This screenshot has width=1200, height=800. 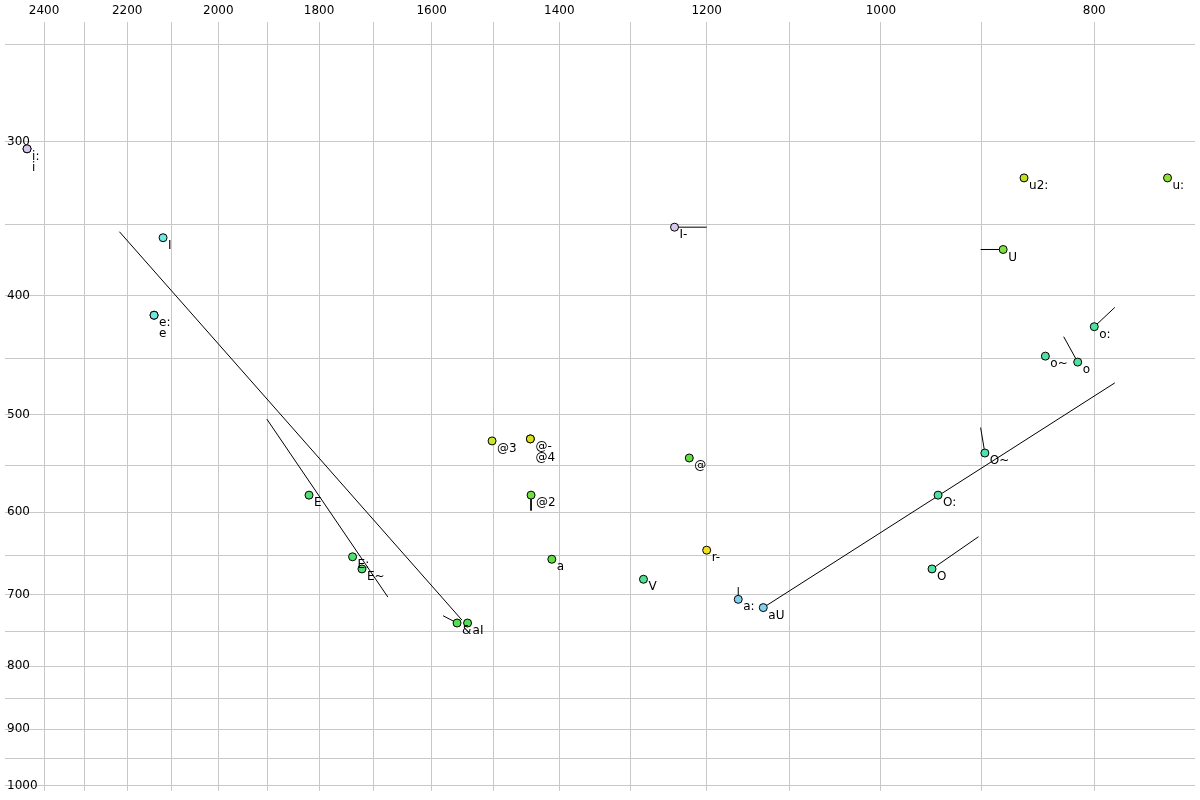 I want to click on x-tick-label: 2400, so click(x=44, y=10).